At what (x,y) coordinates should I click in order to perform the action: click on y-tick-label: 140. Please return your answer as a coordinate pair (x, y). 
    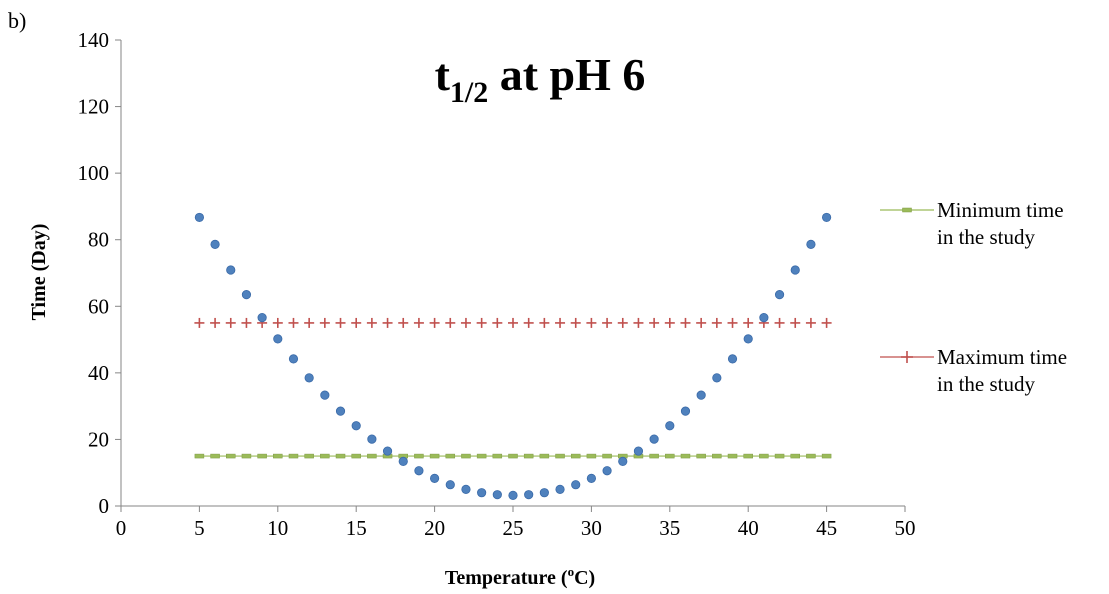
    Looking at the image, I should click on (94, 40).